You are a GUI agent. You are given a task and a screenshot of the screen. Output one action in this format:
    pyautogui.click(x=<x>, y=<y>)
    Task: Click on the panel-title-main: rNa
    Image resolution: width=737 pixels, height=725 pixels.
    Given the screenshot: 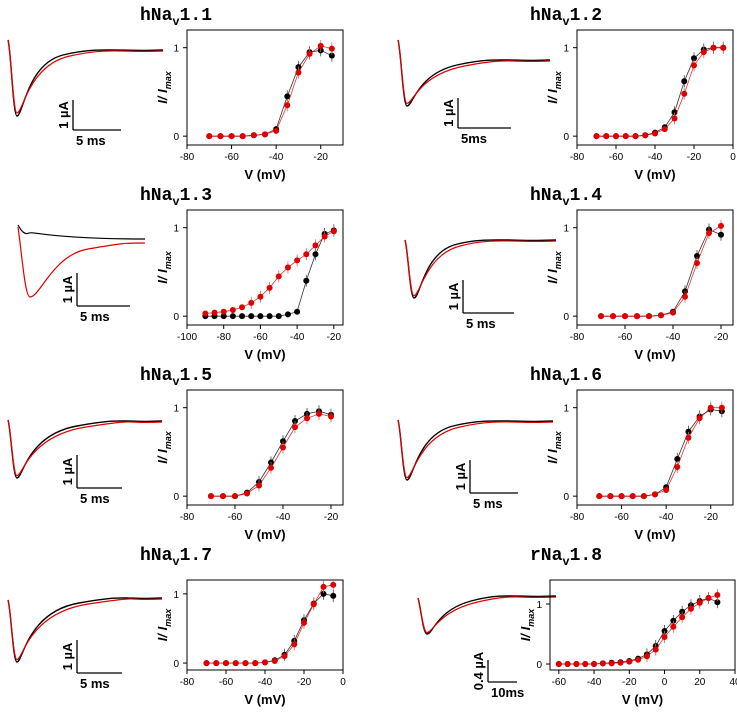 What is the action you would take?
    pyautogui.click(x=546, y=556)
    